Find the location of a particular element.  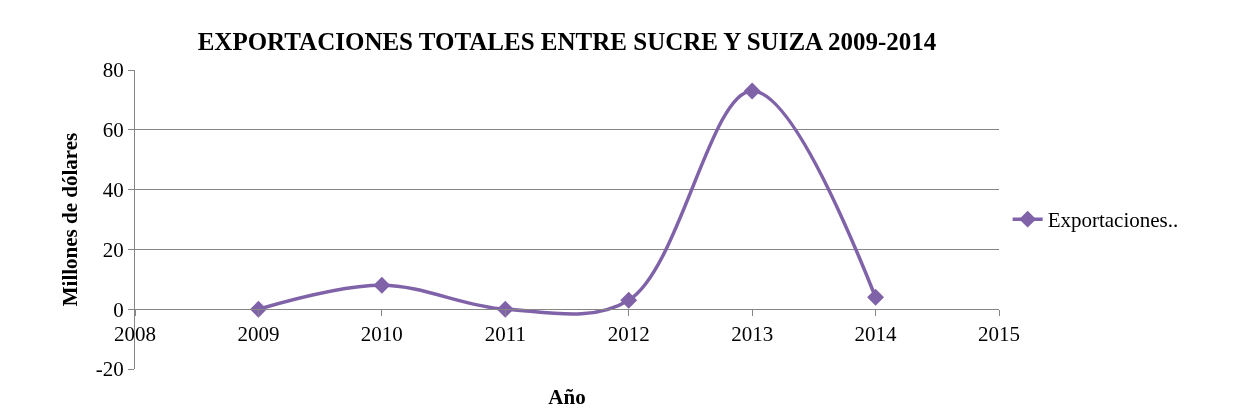

x-axis-title: Año is located at coordinates (567, 397).